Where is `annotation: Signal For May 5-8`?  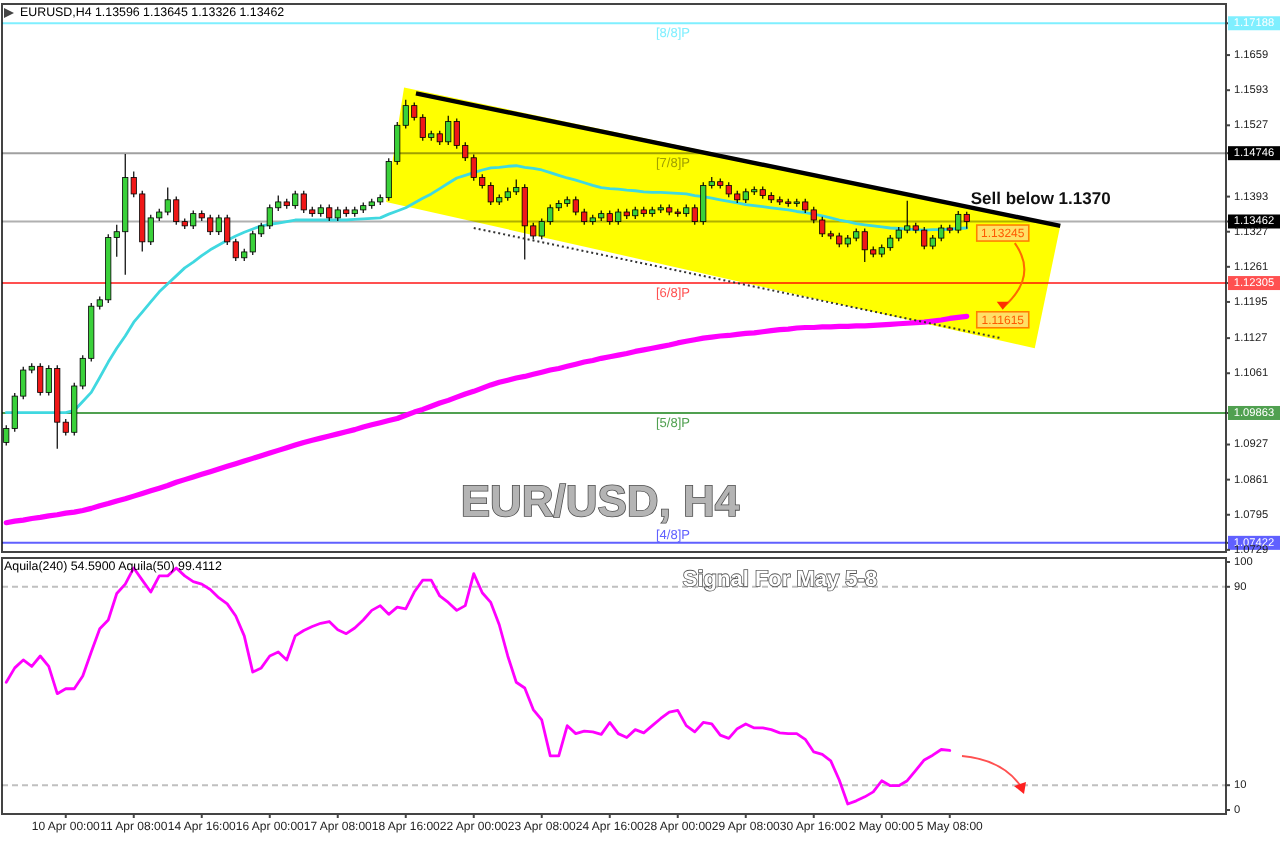 annotation: Signal For May 5-8 is located at coordinates (780, 580).